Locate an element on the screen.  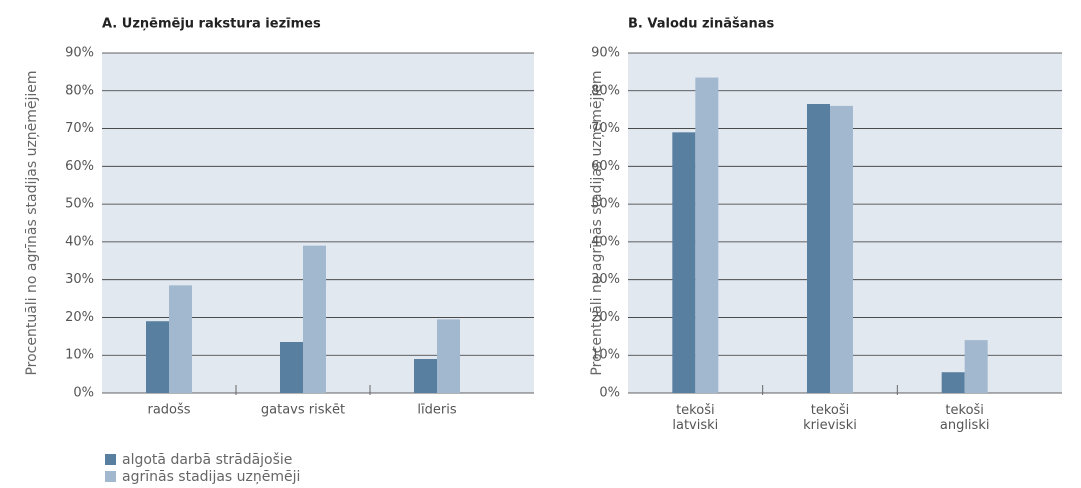
x-tick-label: tekoši latviski is located at coordinates (695, 418).